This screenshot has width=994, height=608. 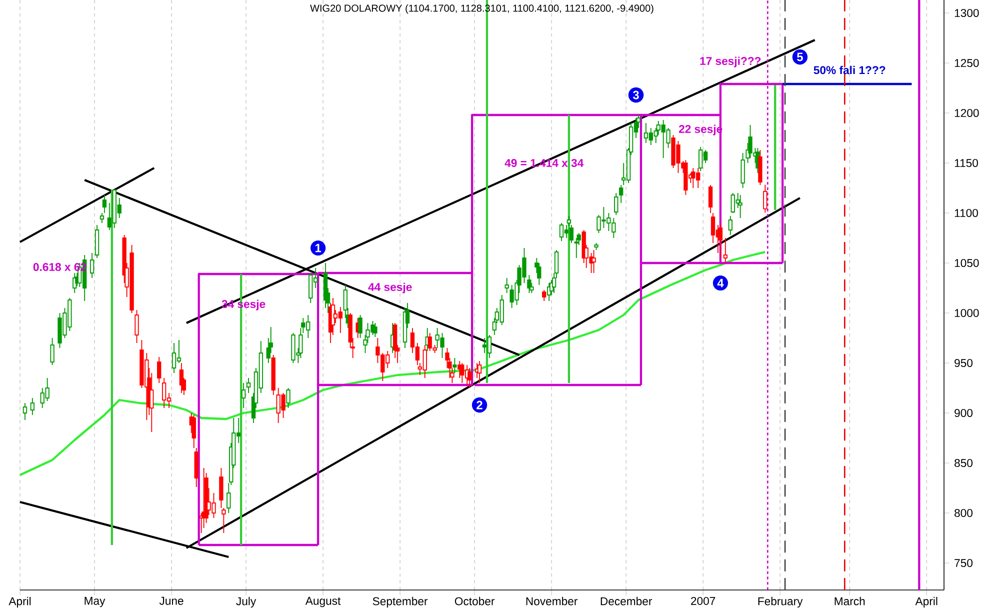 I want to click on x-tick-label: October, so click(x=474, y=601).